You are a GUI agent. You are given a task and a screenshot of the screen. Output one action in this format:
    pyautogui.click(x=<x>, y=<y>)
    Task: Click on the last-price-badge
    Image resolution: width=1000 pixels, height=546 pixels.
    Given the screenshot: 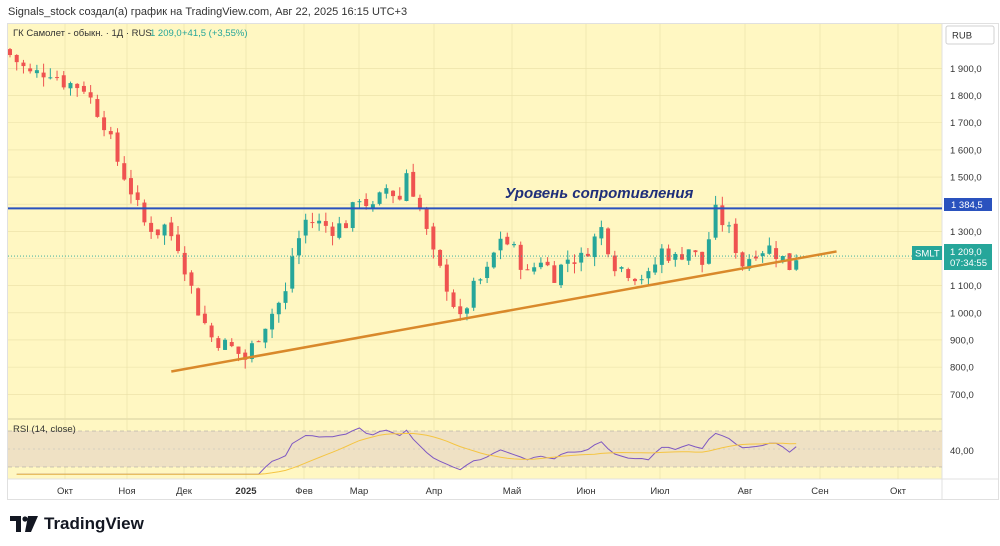 What is the action you would take?
    pyautogui.click(x=968, y=257)
    